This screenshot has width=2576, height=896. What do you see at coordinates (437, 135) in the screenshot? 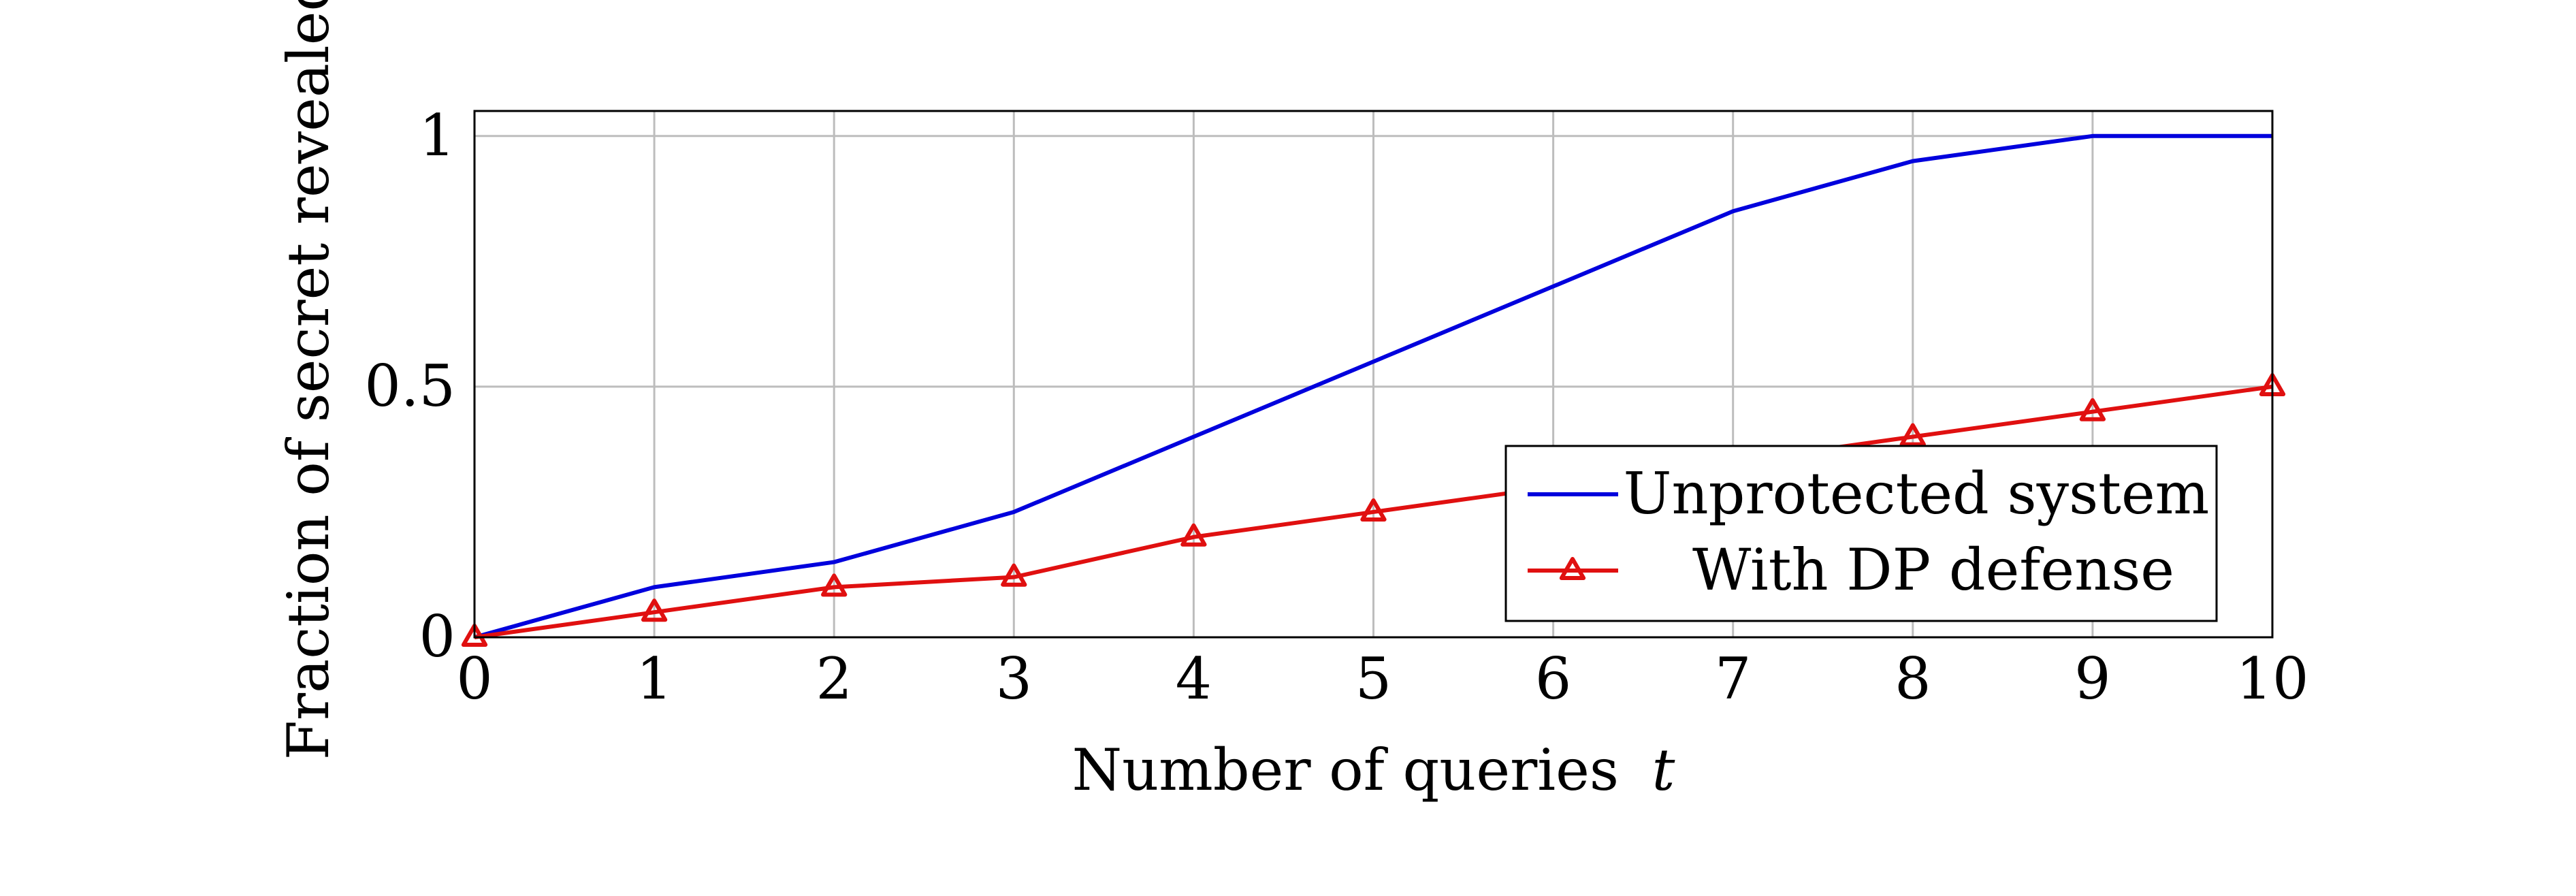
I see `y-tick-label: 1` at bounding box center [437, 135].